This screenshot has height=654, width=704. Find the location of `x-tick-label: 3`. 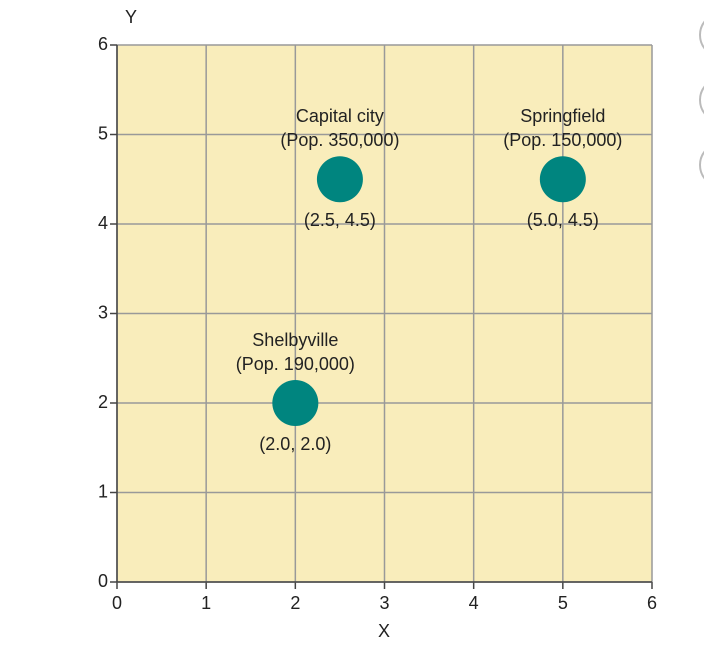

x-tick-label: 3 is located at coordinates (384, 603).